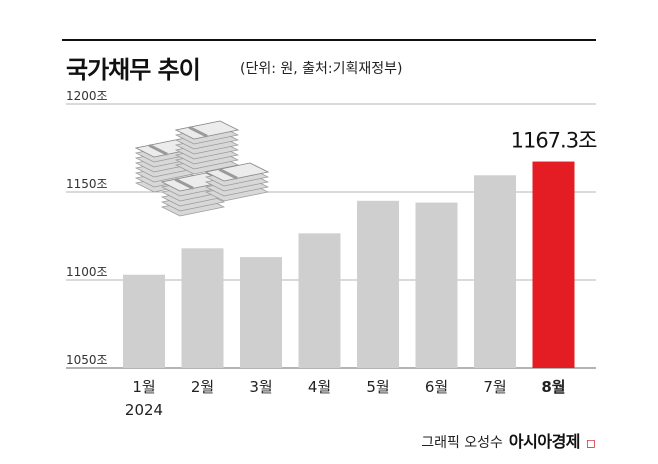 Image resolution: width=658 pixels, height=464 pixels. Describe the element at coordinates (553, 387) in the screenshot. I see `x-tick-label: 8월` at that location.